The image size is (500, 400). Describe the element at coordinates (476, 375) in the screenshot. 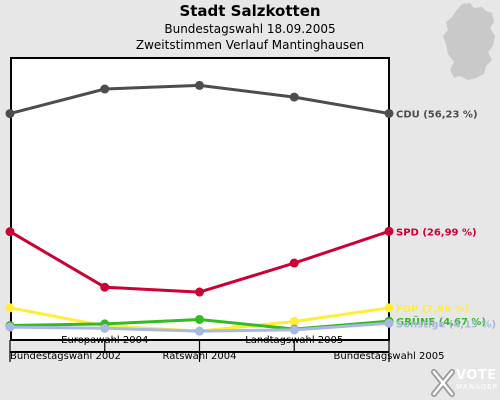

I see `logo-brand: VOTE` at that location.